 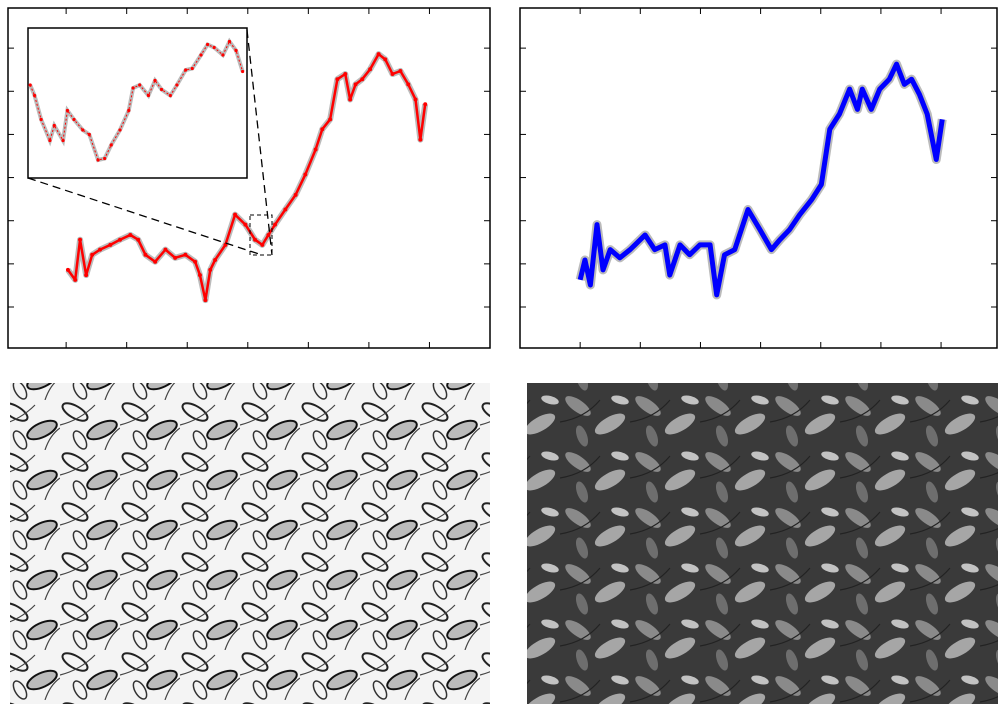 I want to click on zoom-box, so click(x=261, y=235).